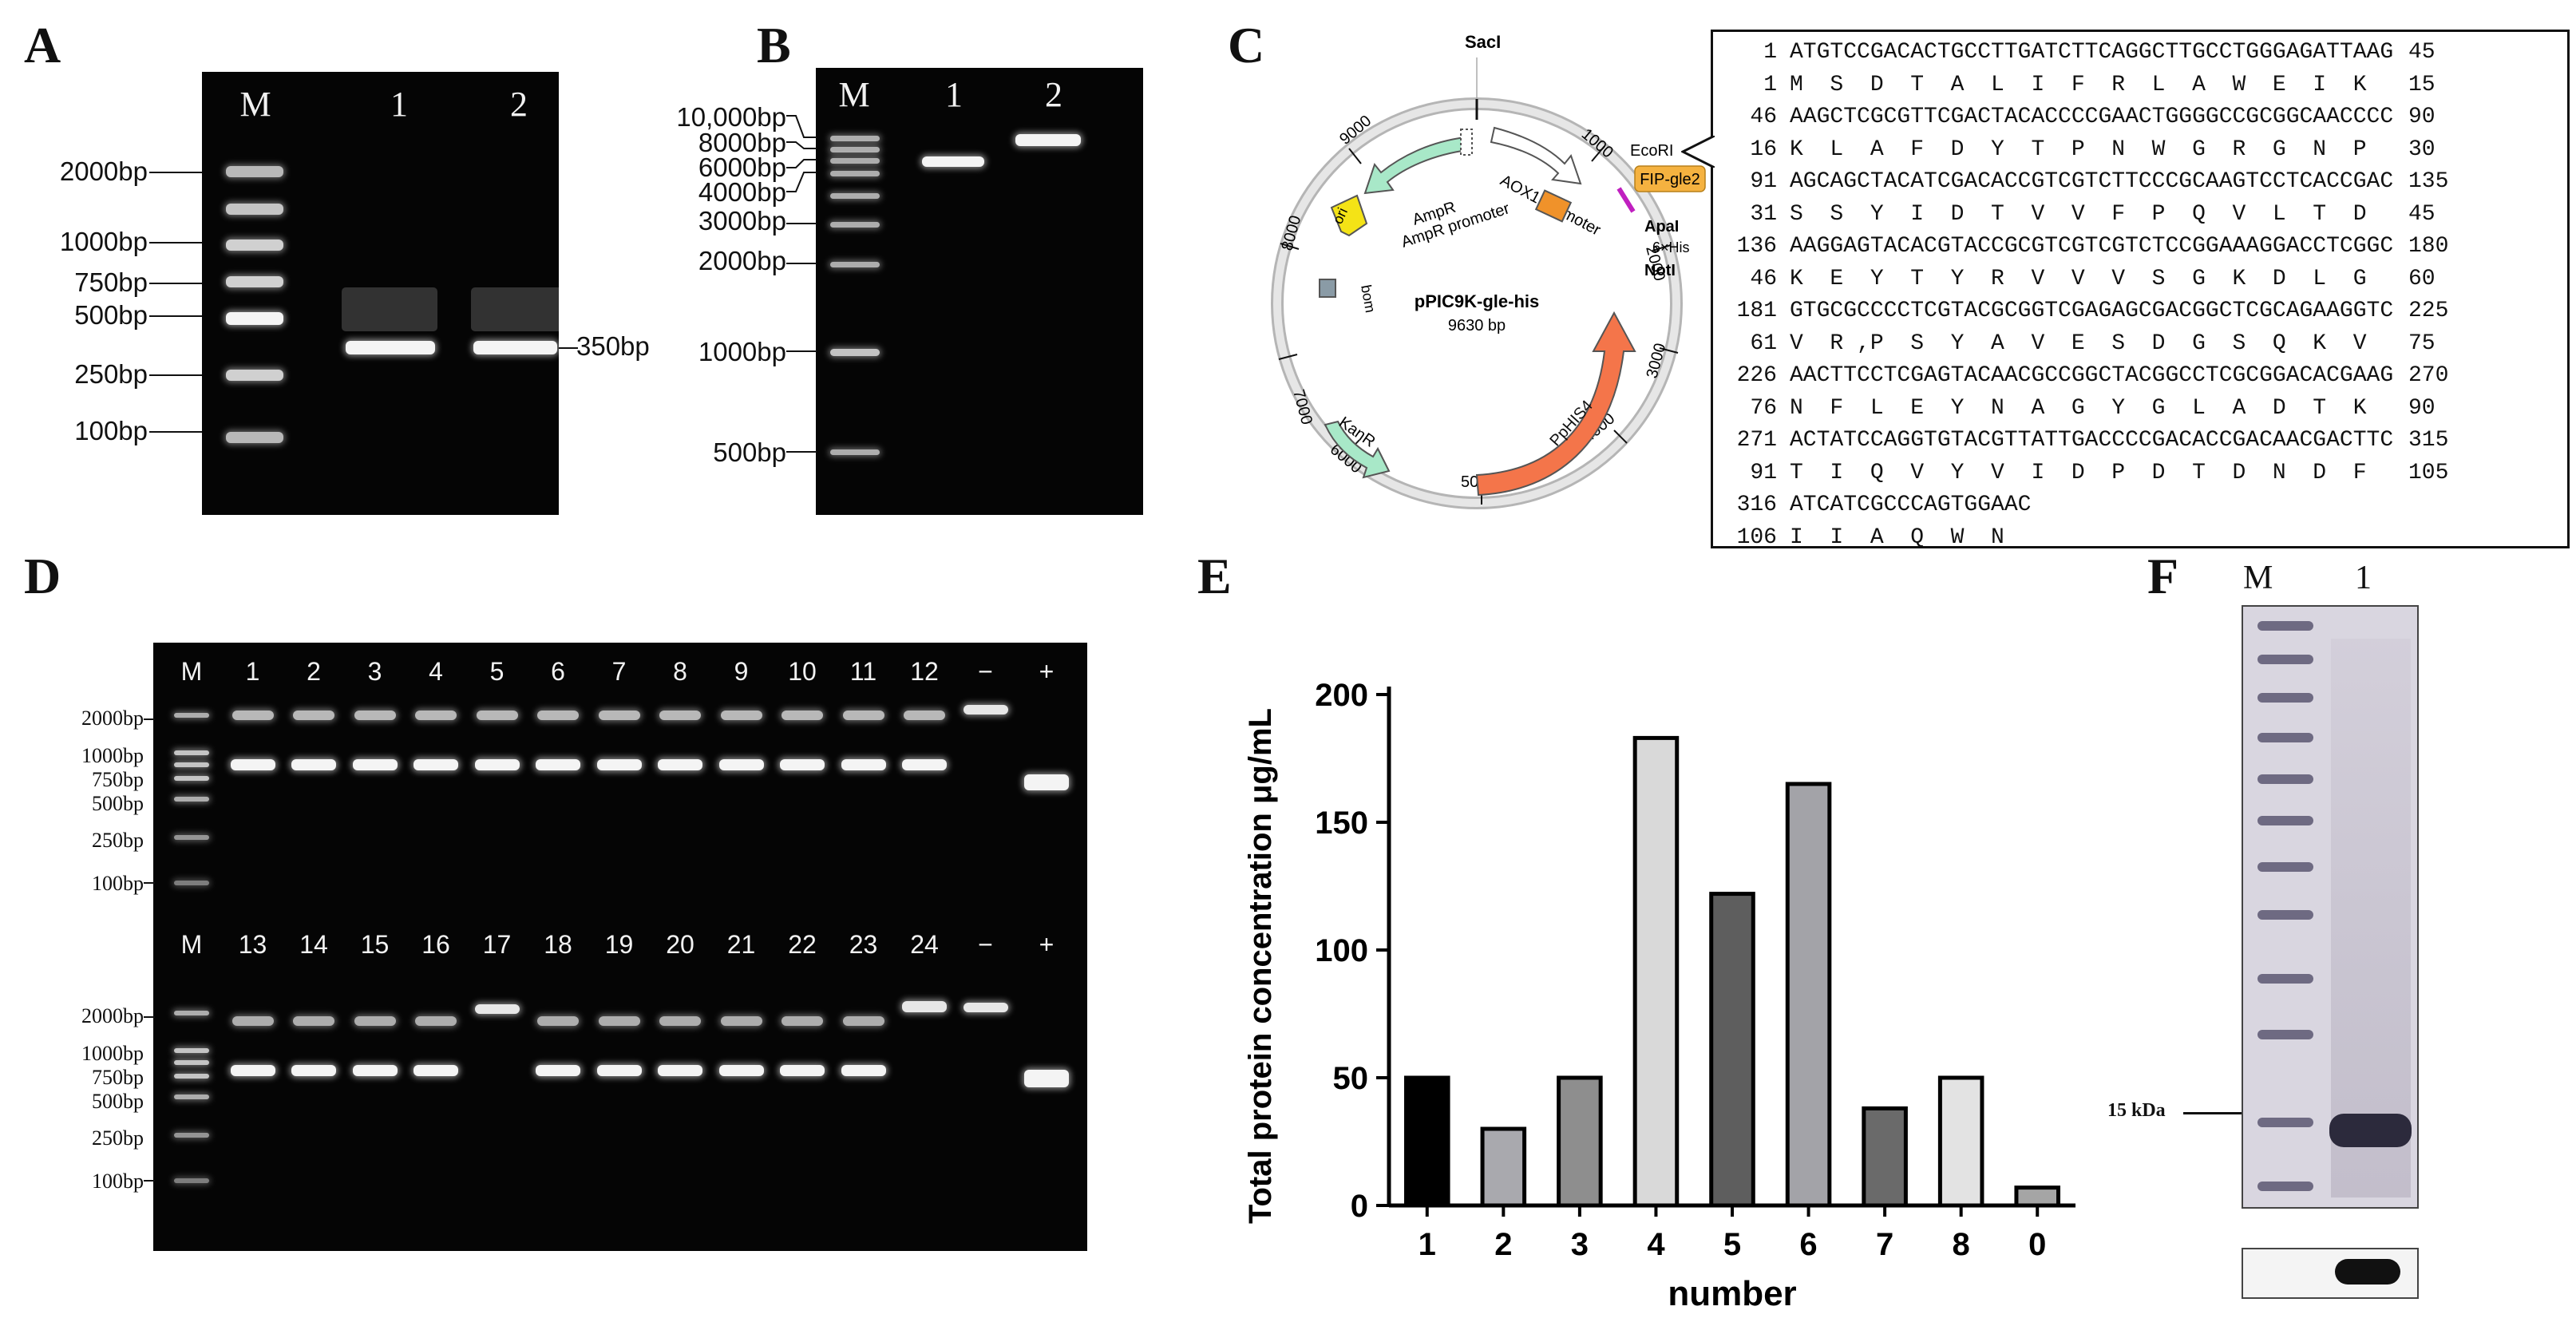 This screenshot has width=2576, height=1334. I want to click on lane-label: 3, so click(375, 672).